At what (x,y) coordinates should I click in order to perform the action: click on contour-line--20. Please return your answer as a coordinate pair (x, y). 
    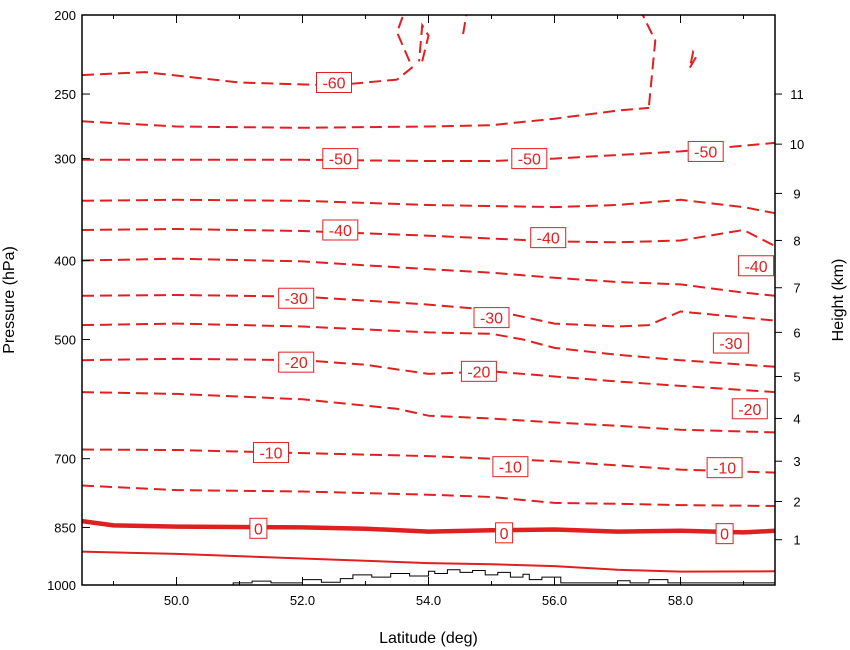
    Looking at the image, I should click on (428, 375).